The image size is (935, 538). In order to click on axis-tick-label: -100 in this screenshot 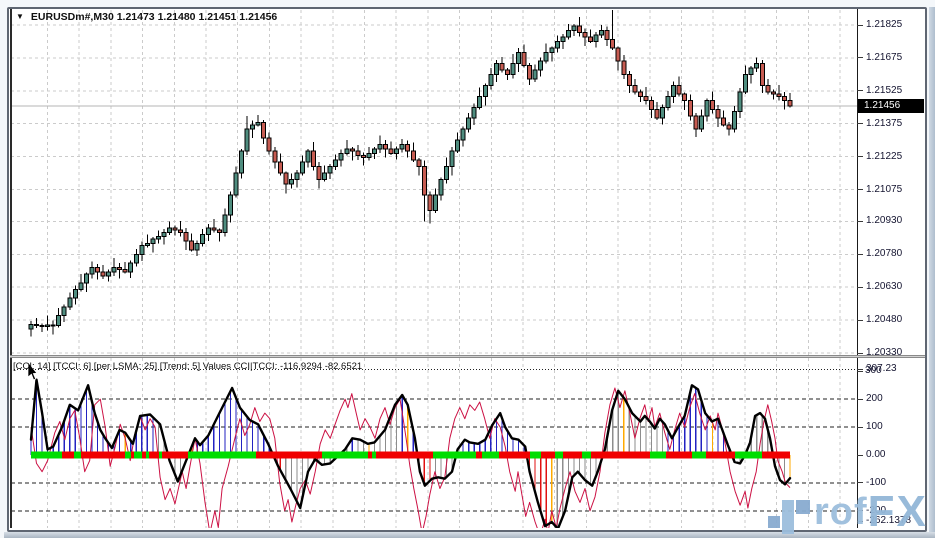, I will do `click(876, 482)`.